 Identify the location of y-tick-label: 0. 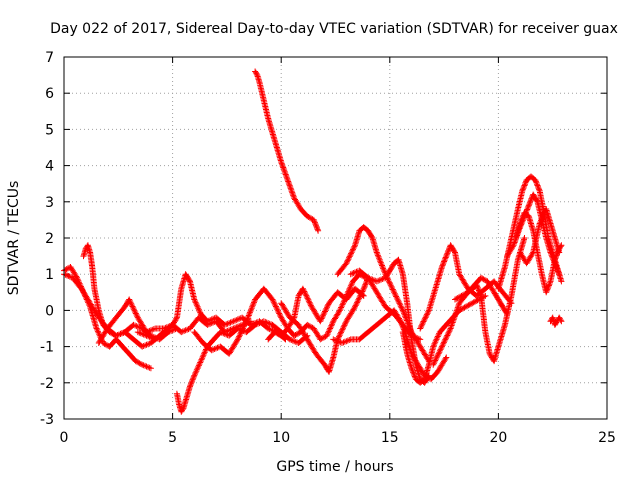
(49, 311).